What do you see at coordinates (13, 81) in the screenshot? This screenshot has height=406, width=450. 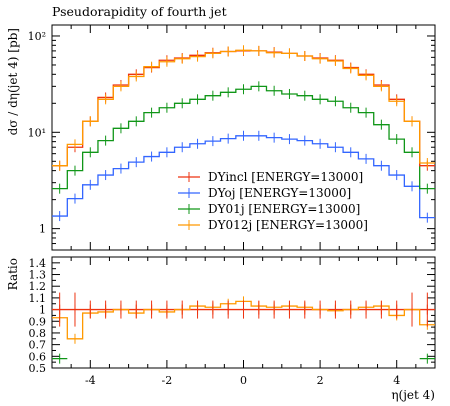 I see `main-y-axis-label: dσ / dη(jet 4) [pb]` at bounding box center [13, 81].